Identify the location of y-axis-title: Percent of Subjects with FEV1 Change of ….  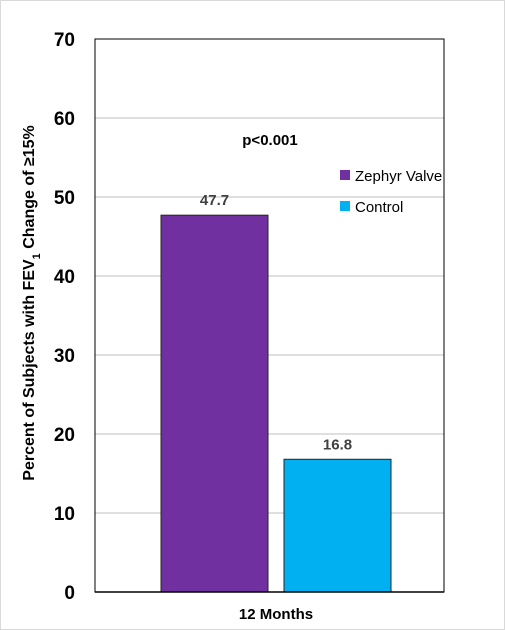
(32, 302).